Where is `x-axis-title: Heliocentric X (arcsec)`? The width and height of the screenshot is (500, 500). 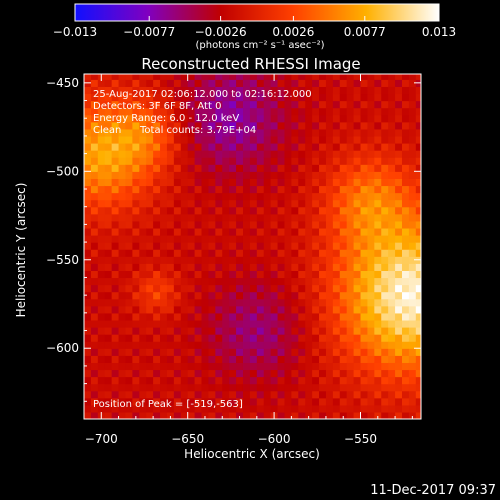 x-axis-title: Heliocentric X (arcsec) is located at coordinates (252, 454).